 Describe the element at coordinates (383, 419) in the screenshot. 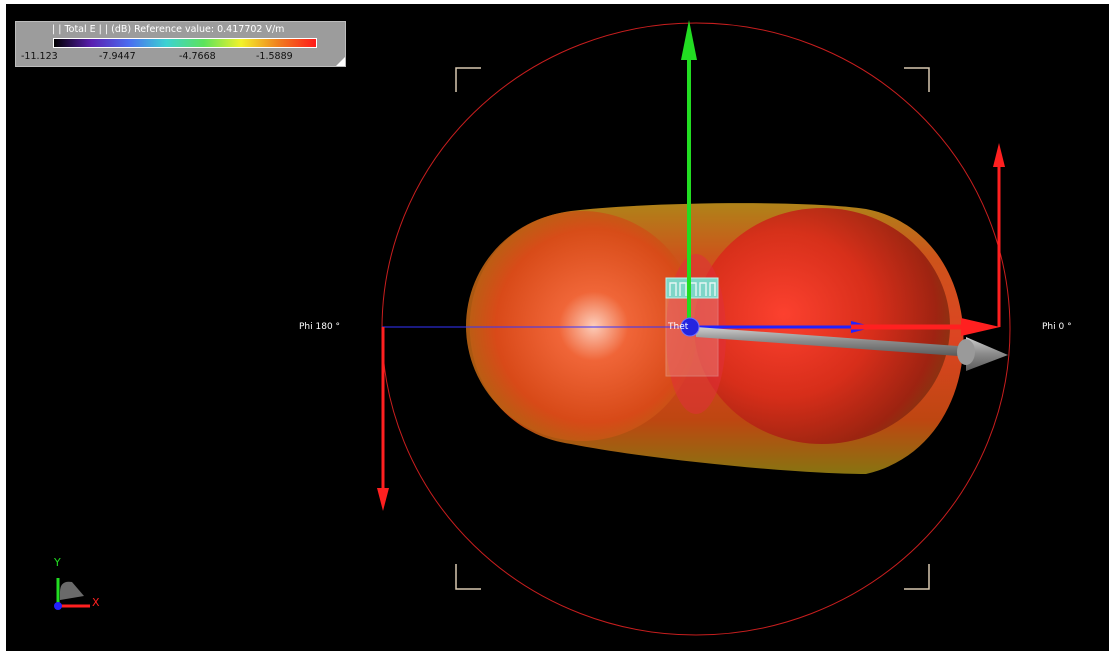

I see `theta-arrow-left` at that location.